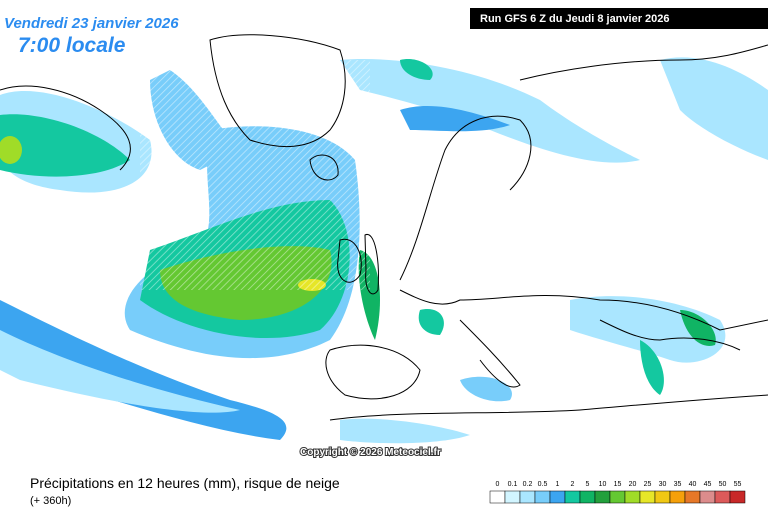  I want to click on legend: 0 0.1 0.2 0.5 1 2 5 10 15 20 25 30 35 40 45 50 55, so click(617, 492).